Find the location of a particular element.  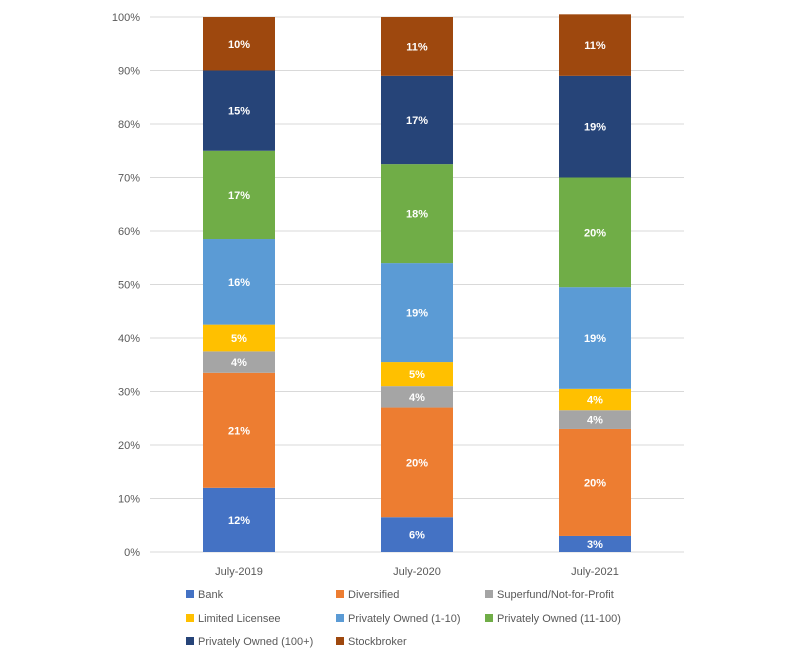

y-tick-label: 100% is located at coordinates (126, 18).